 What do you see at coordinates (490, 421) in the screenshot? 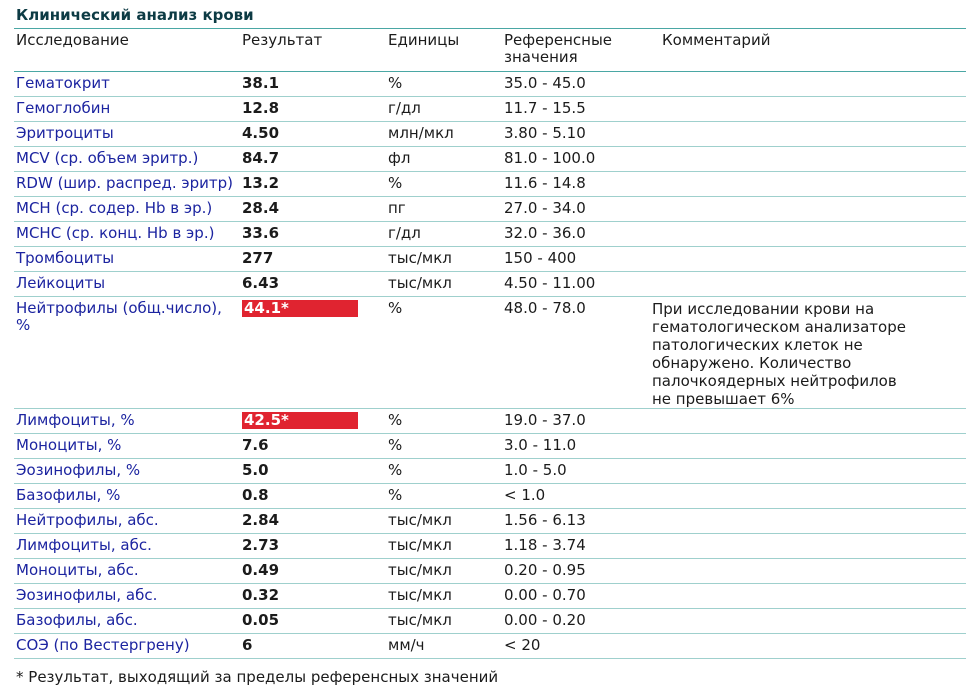
I see `table-row: Лимфоциты, % 42.5*% 19.0 - 37.0` at bounding box center [490, 421].